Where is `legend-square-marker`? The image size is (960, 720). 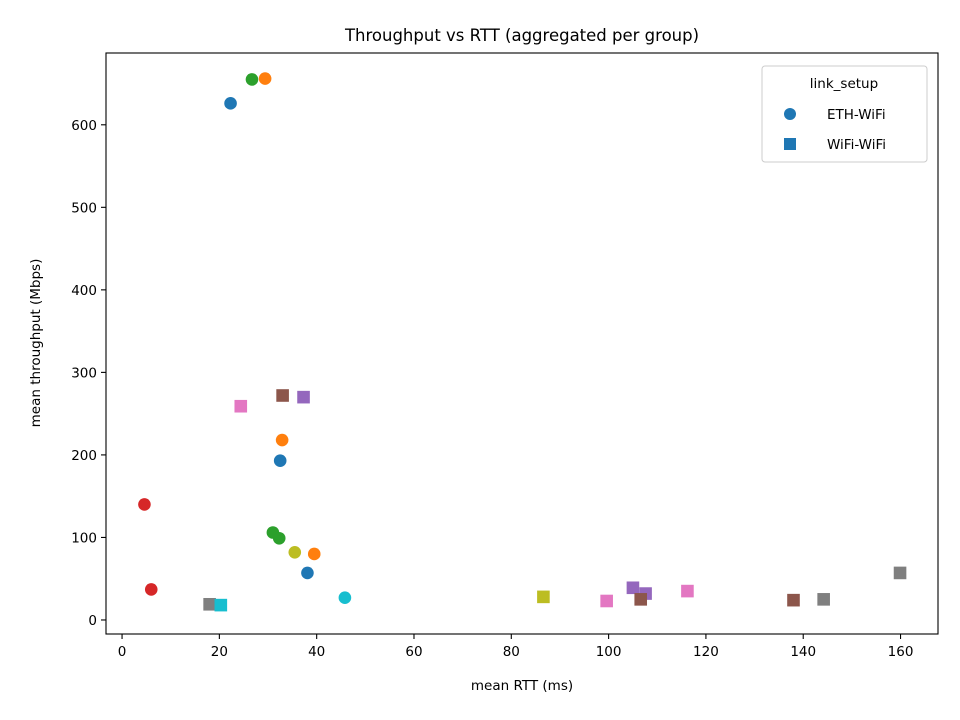
legend-square-marker is located at coordinates (790, 144).